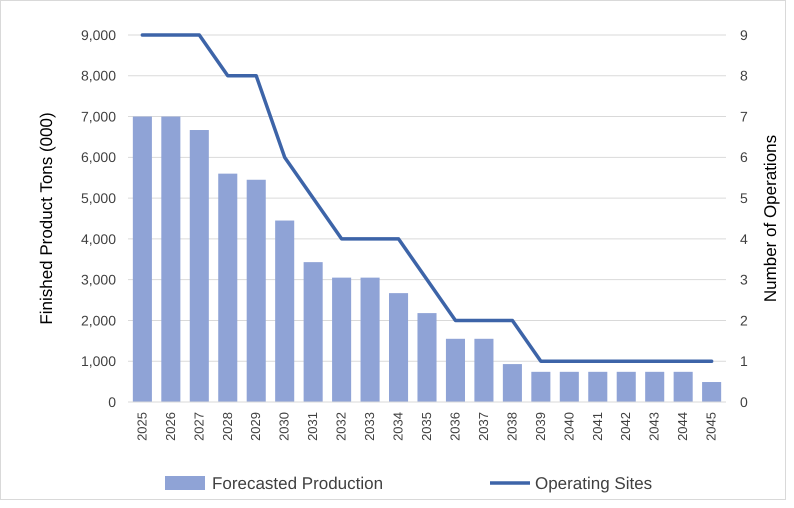  What do you see at coordinates (593, 483) in the screenshot?
I see `legend-label: Operating Sites` at bounding box center [593, 483].